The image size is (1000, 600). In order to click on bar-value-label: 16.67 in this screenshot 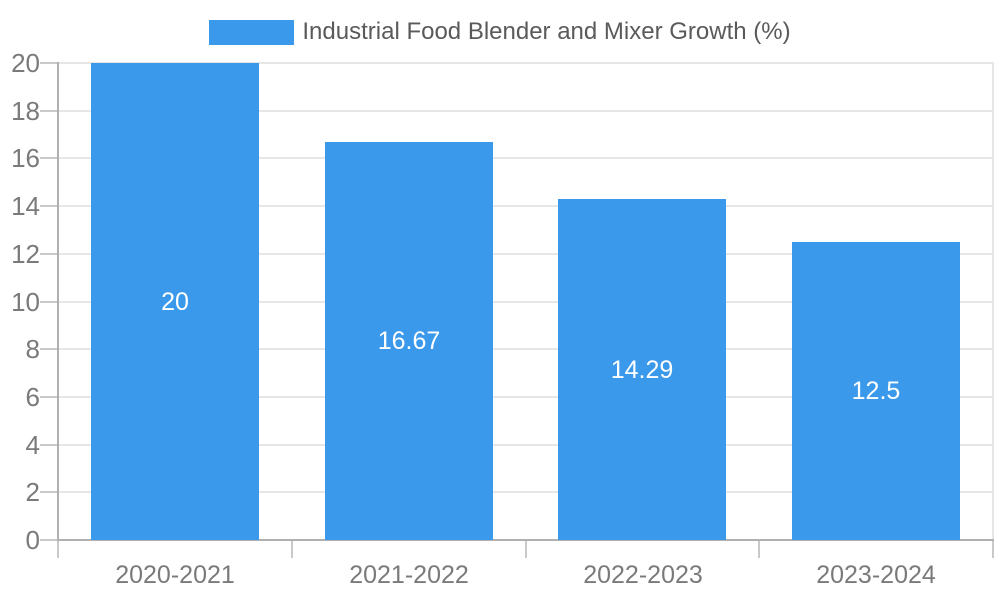, I will do `click(409, 341)`.